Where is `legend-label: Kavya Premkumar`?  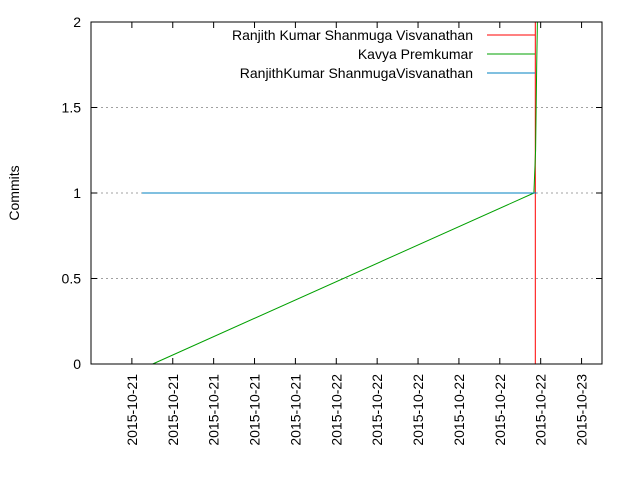 legend-label: Kavya Premkumar is located at coordinates (415, 54).